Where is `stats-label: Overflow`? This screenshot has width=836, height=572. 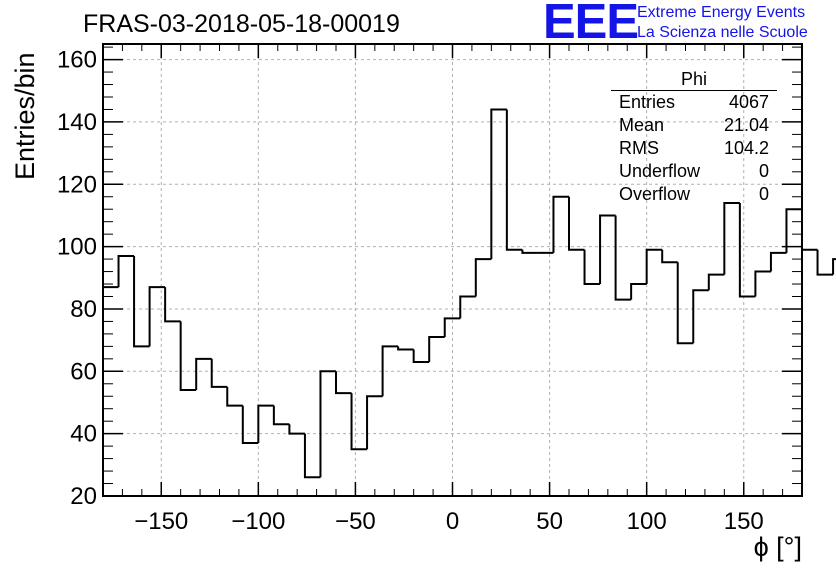 stats-label: Overflow is located at coordinates (655, 194).